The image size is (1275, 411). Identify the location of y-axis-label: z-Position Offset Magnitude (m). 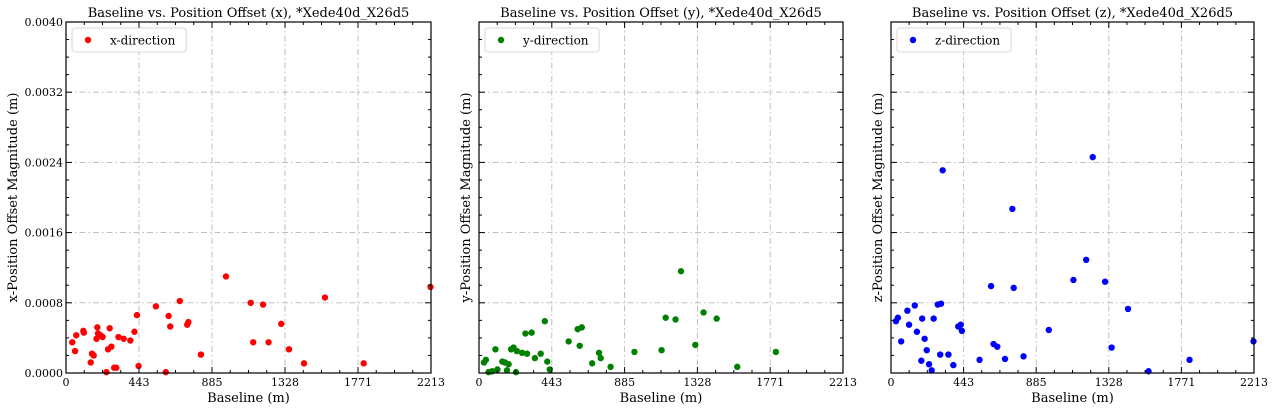
(878, 198).